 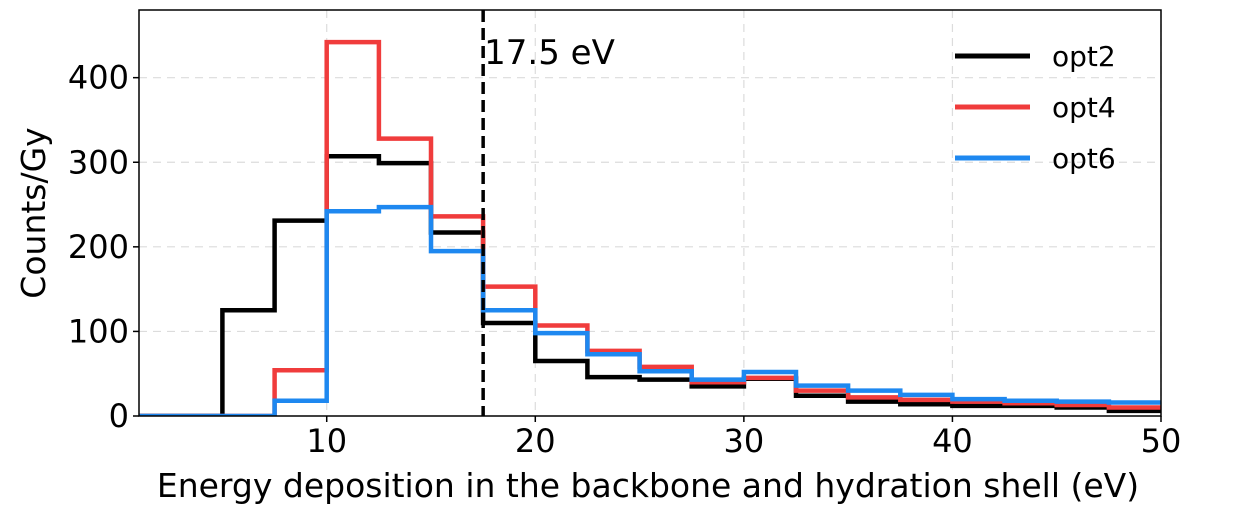 I want to click on legend-label-opt2: opt2, so click(x=1084, y=56).